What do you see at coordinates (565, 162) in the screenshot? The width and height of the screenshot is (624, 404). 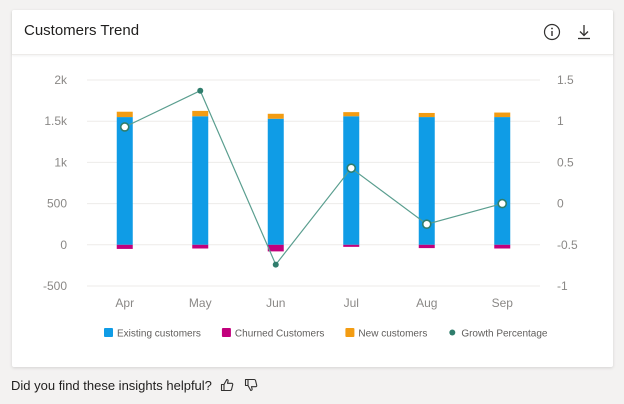 I see `y-right-tick-label: 0.5` at bounding box center [565, 162].